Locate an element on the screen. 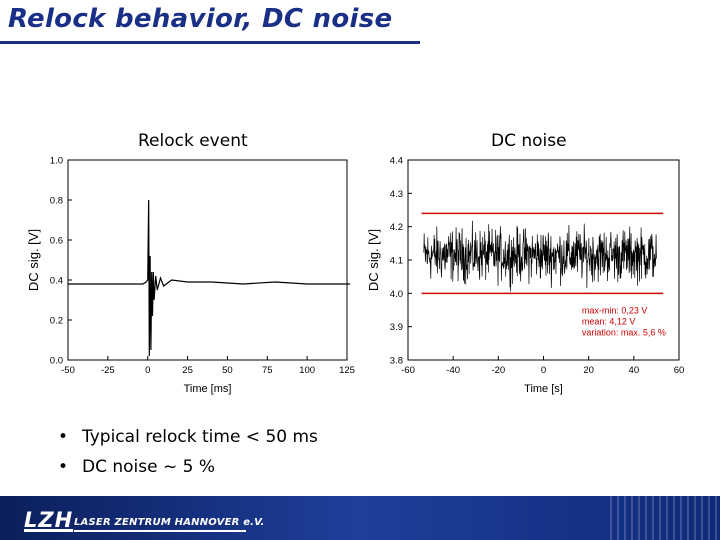 Image resolution: width=720 pixels, height=540 pixels. dc-noise-chart-title: DC noise is located at coordinates (529, 141).